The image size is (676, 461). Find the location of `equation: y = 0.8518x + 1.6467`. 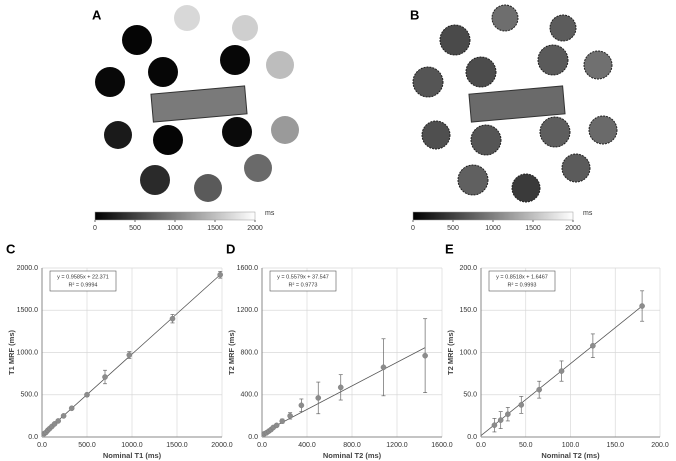

equation: y = 0.8518x + 1.6467 is located at coordinates (522, 277).